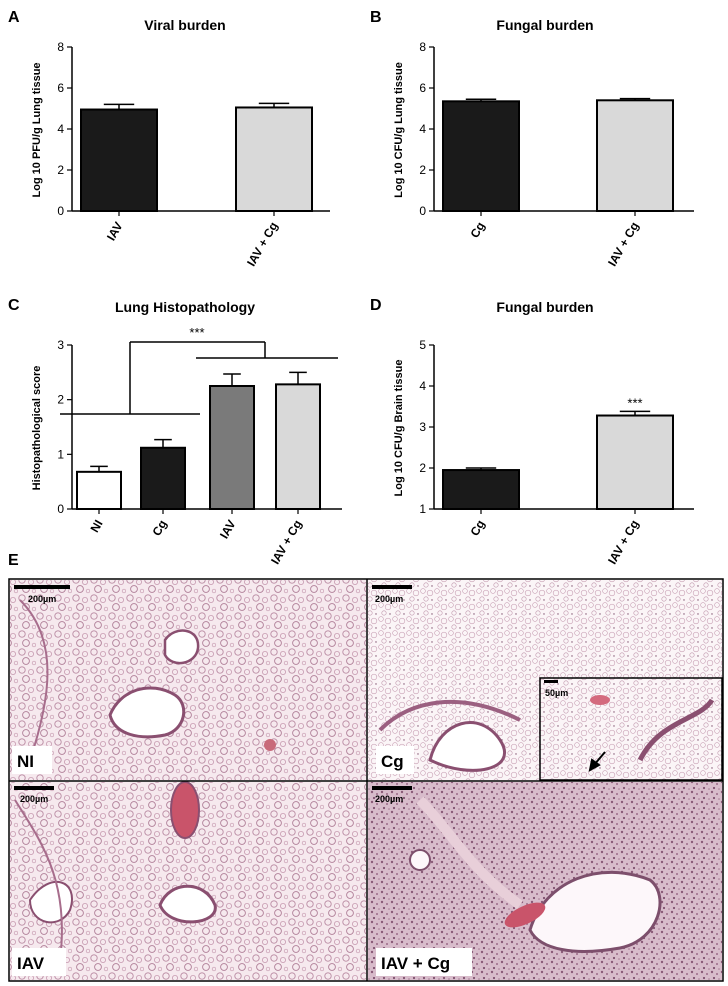 The width and height of the screenshot is (728, 986). What do you see at coordinates (631, 729) in the screenshot?
I see `histology-inset` at bounding box center [631, 729].